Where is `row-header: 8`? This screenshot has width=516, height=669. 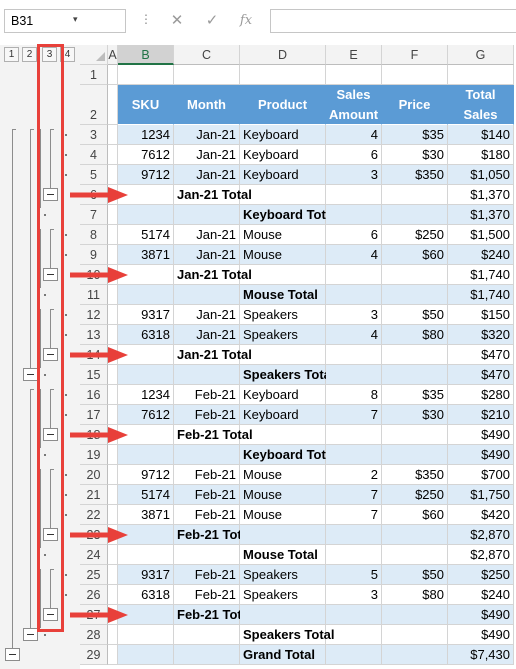
row-header: 8 is located at coordinates (94, 235).